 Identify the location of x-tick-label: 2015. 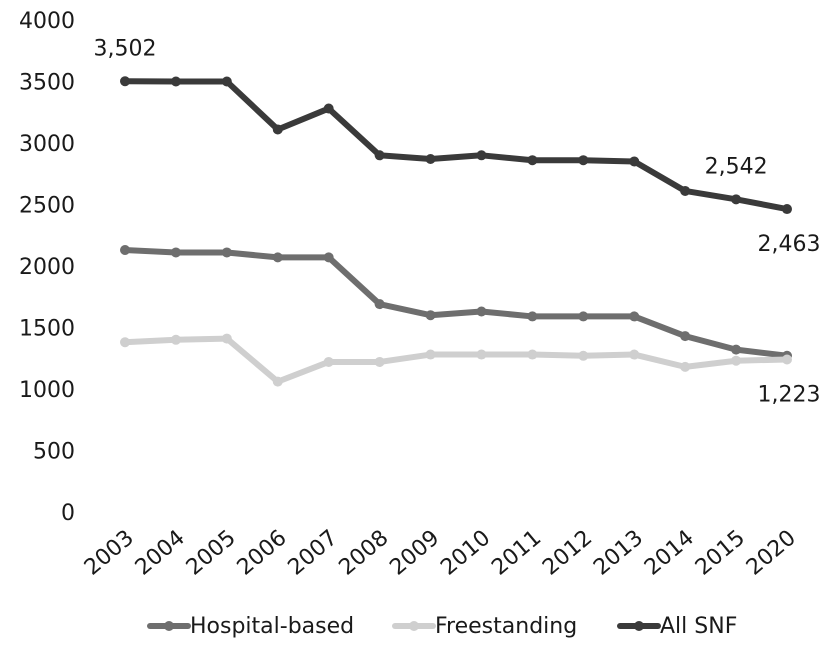
(720, 552).